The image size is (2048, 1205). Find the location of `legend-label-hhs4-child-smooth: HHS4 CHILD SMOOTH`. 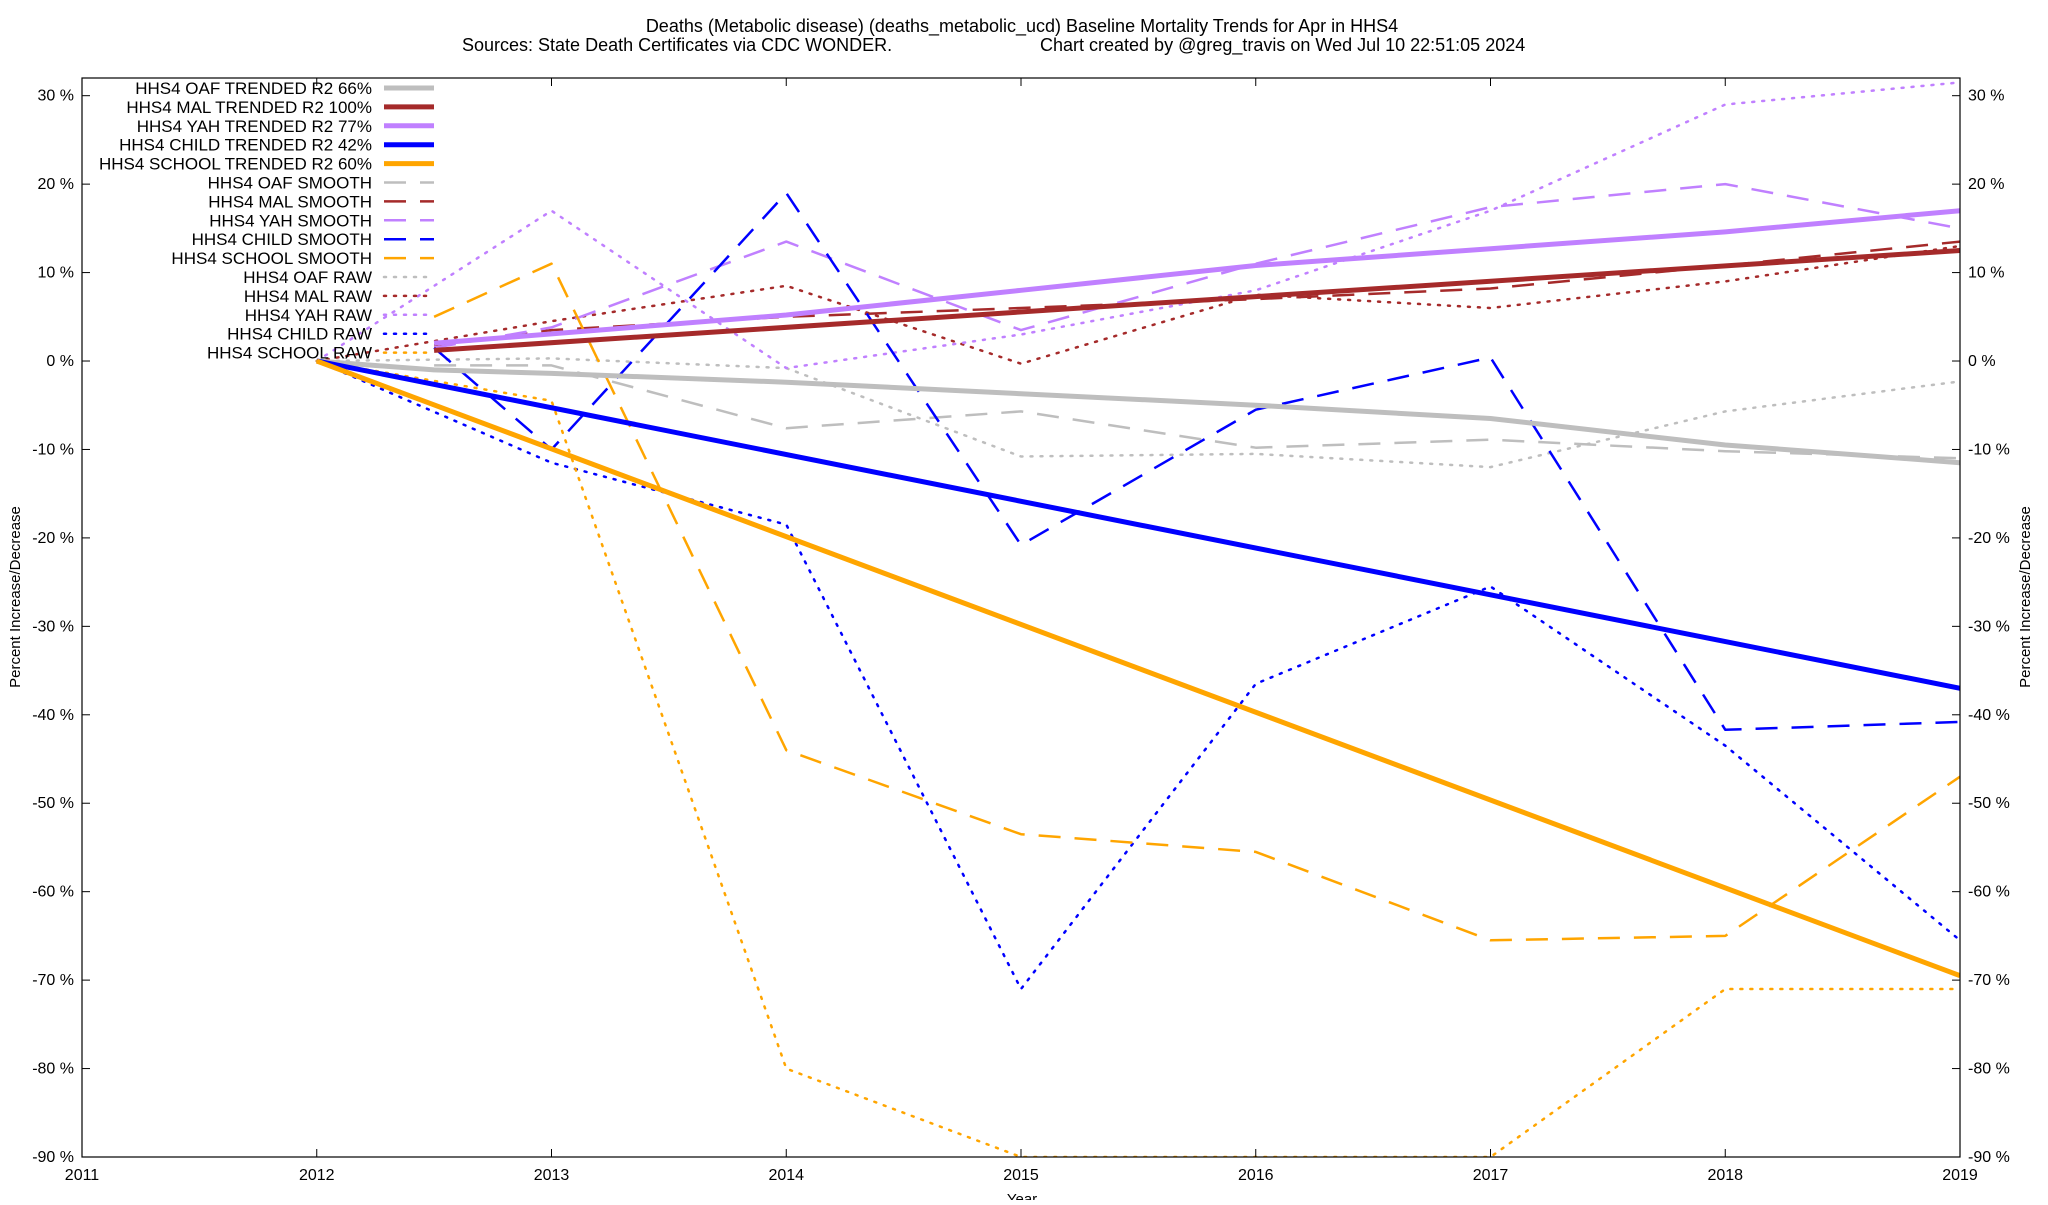

legend-label-hhs4-child-smooth: HHS4 CHILD SMOOTH is located at coordinates (282, 239).